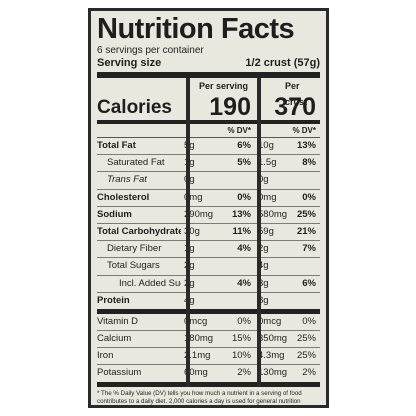 The image size is (416, 416). I want to click on amount-serving: 0mcg, so click(196, 321).